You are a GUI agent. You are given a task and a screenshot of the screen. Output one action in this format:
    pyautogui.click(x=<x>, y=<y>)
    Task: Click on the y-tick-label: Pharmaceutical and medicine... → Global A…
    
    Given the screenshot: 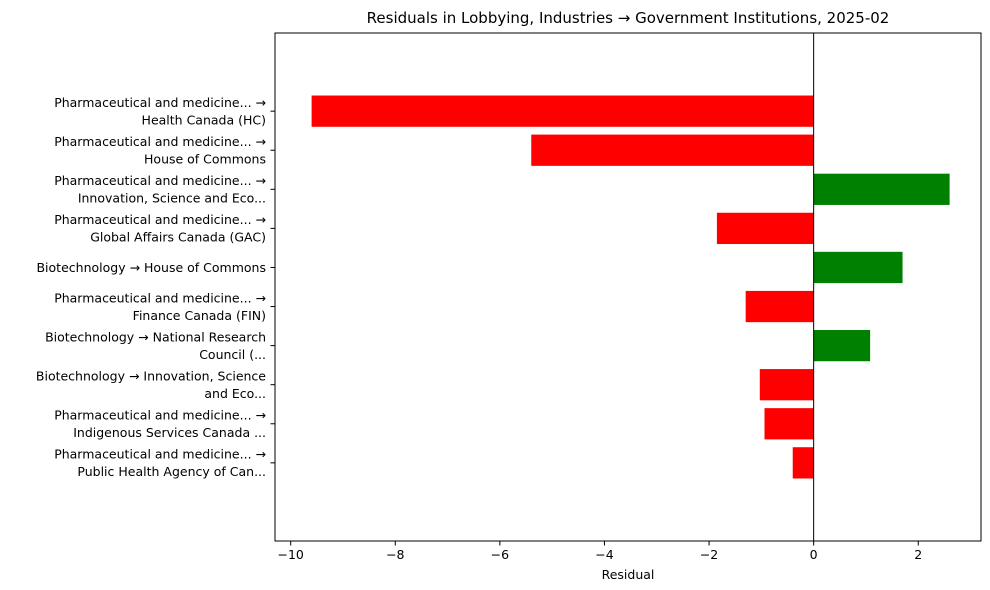 What is the action you would take?
    pyautogui.click(x=160, y=228)
    